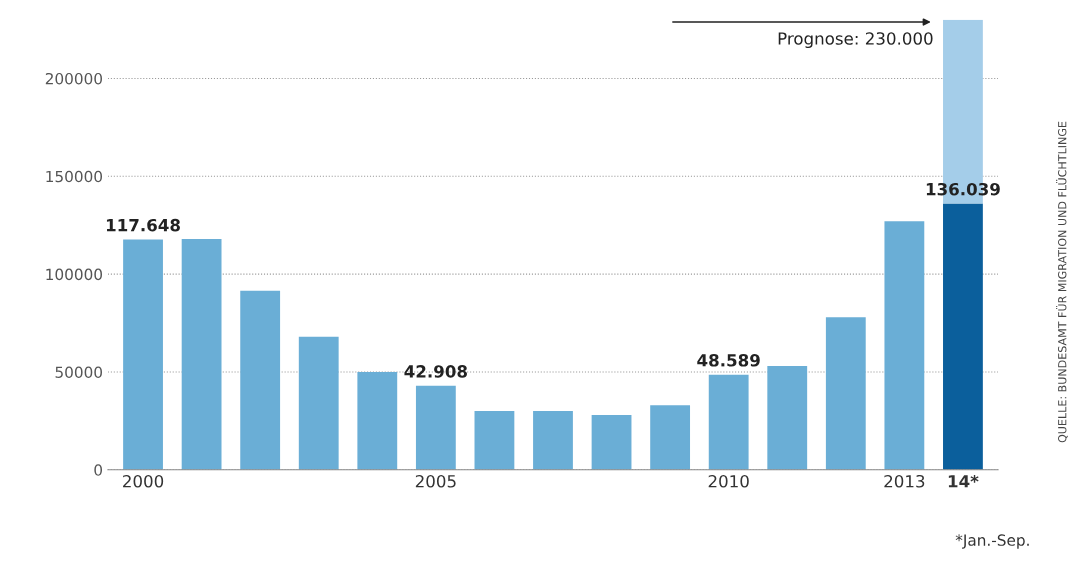 The image size is (1079, 564). Describe the element at coordinates (728, 481) in the screenshot. I see `x-tick-label: 2010` at that location.